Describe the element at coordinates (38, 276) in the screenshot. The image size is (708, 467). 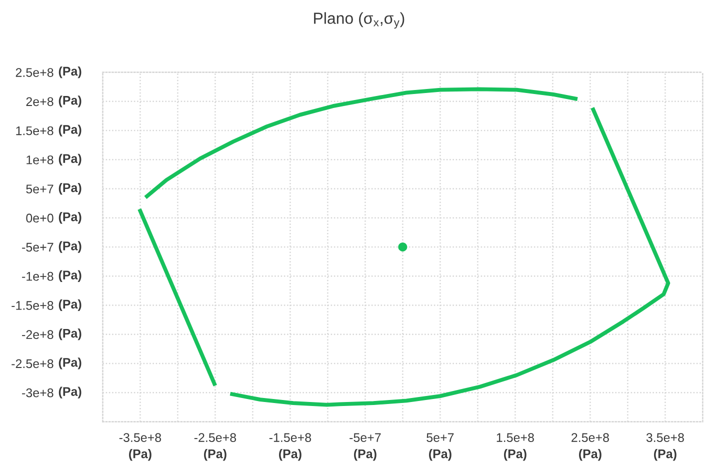
I see `y-tick-label: -1e+8` at that location.